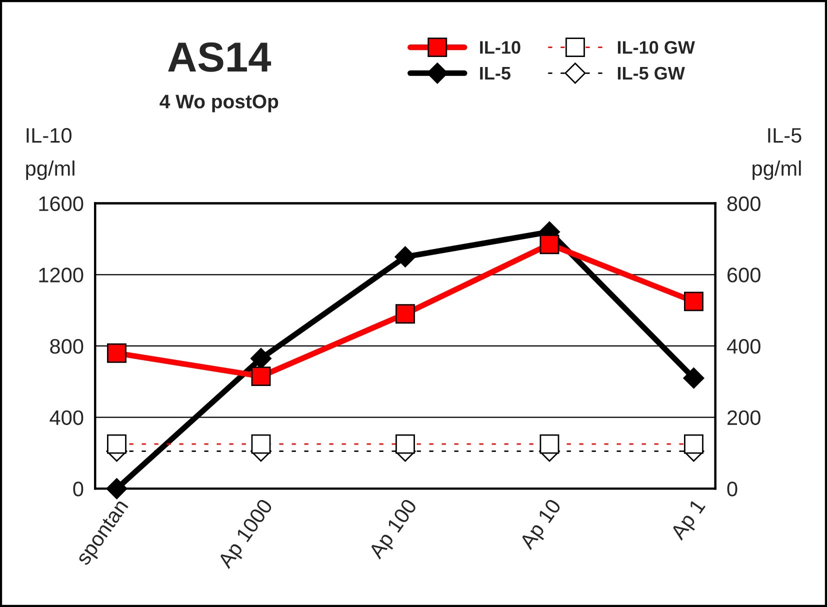 Image resolution: width=827 pixels, height=607 pixels. What do you see at coordinates (743, 204) in the screenshot?
I see `y2-tick-label: 800` at bounding box center [743, 204].